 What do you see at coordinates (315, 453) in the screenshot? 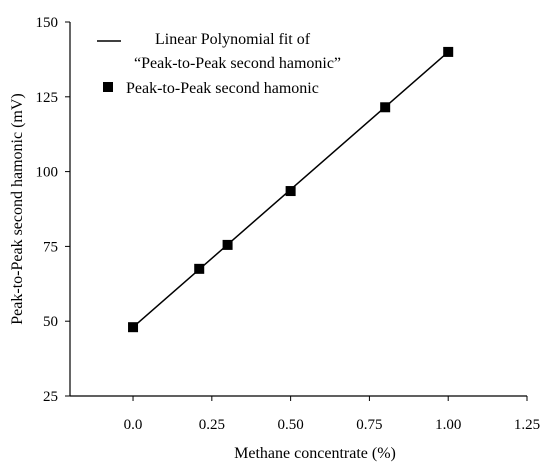
I see `x-axis-title: Methane concentrate (%)` at bounding box center [315, 453].